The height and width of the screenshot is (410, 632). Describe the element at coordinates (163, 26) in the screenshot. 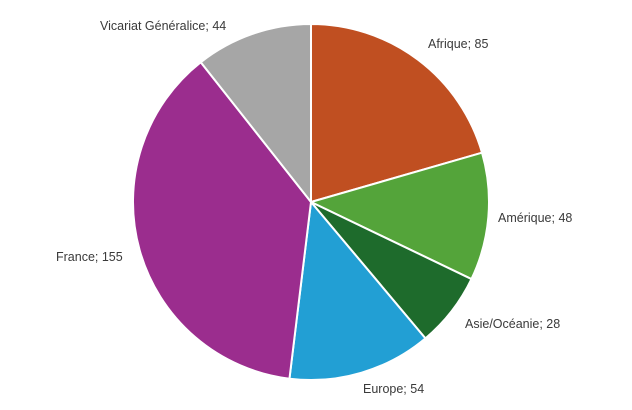

I see `data-label-vicariat-g-n-ralice: Vicariat Généralice; 44` at that location.